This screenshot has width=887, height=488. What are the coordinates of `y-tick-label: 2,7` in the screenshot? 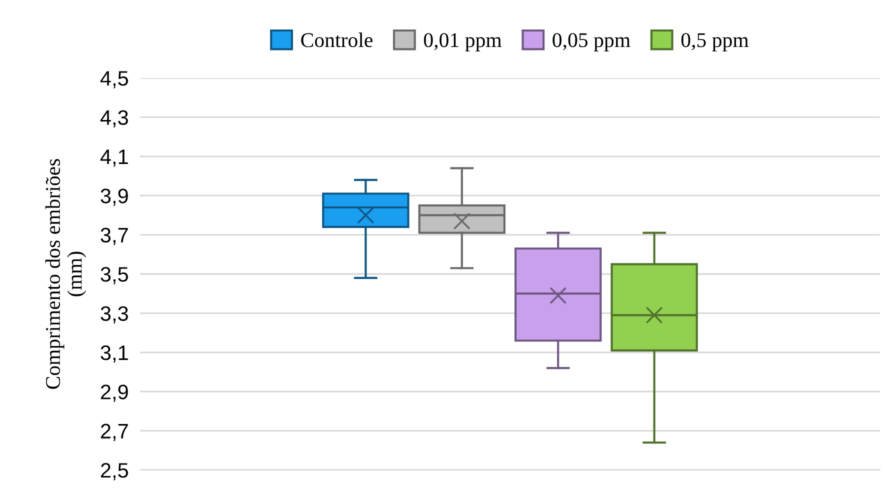 It's located at (114, 433).